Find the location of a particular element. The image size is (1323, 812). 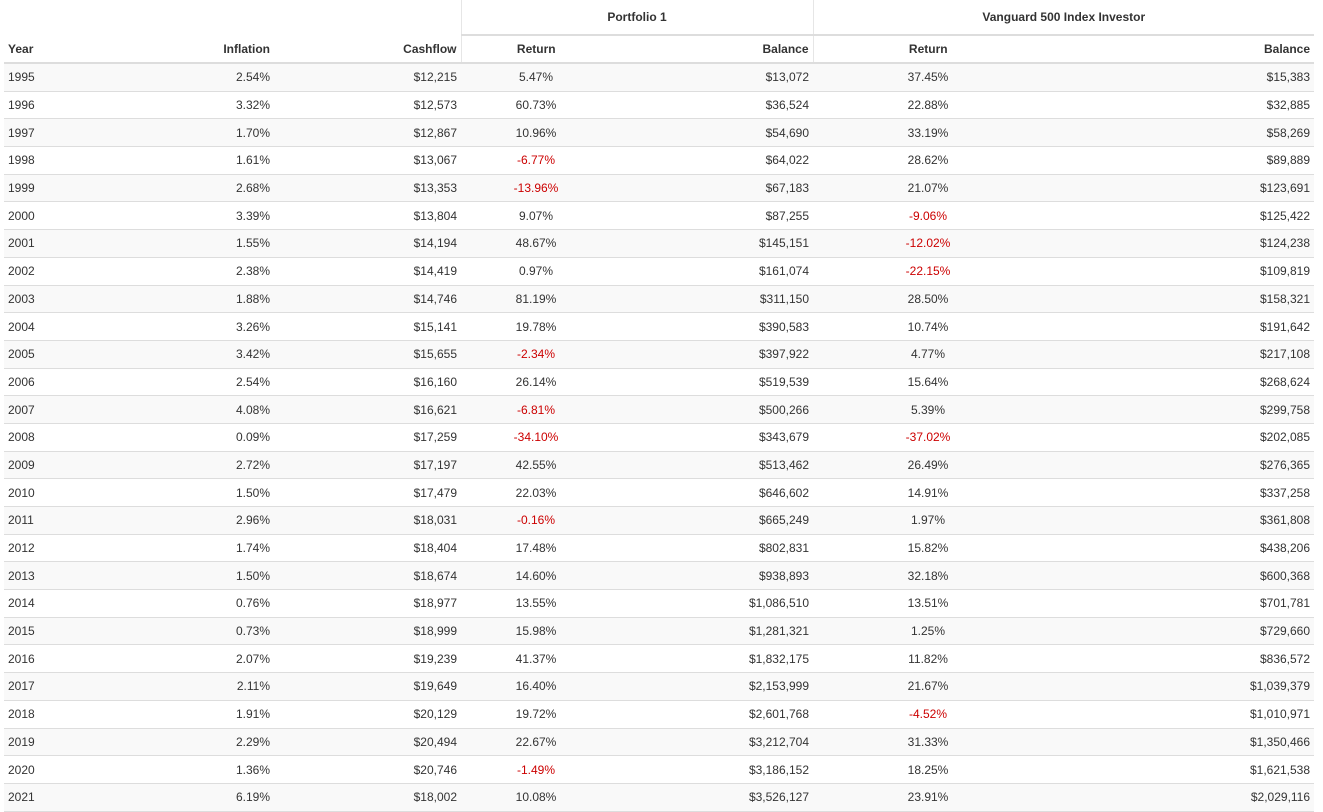

benchmark-balance-cell: $600,368 is located at coordinates (1179, 576).